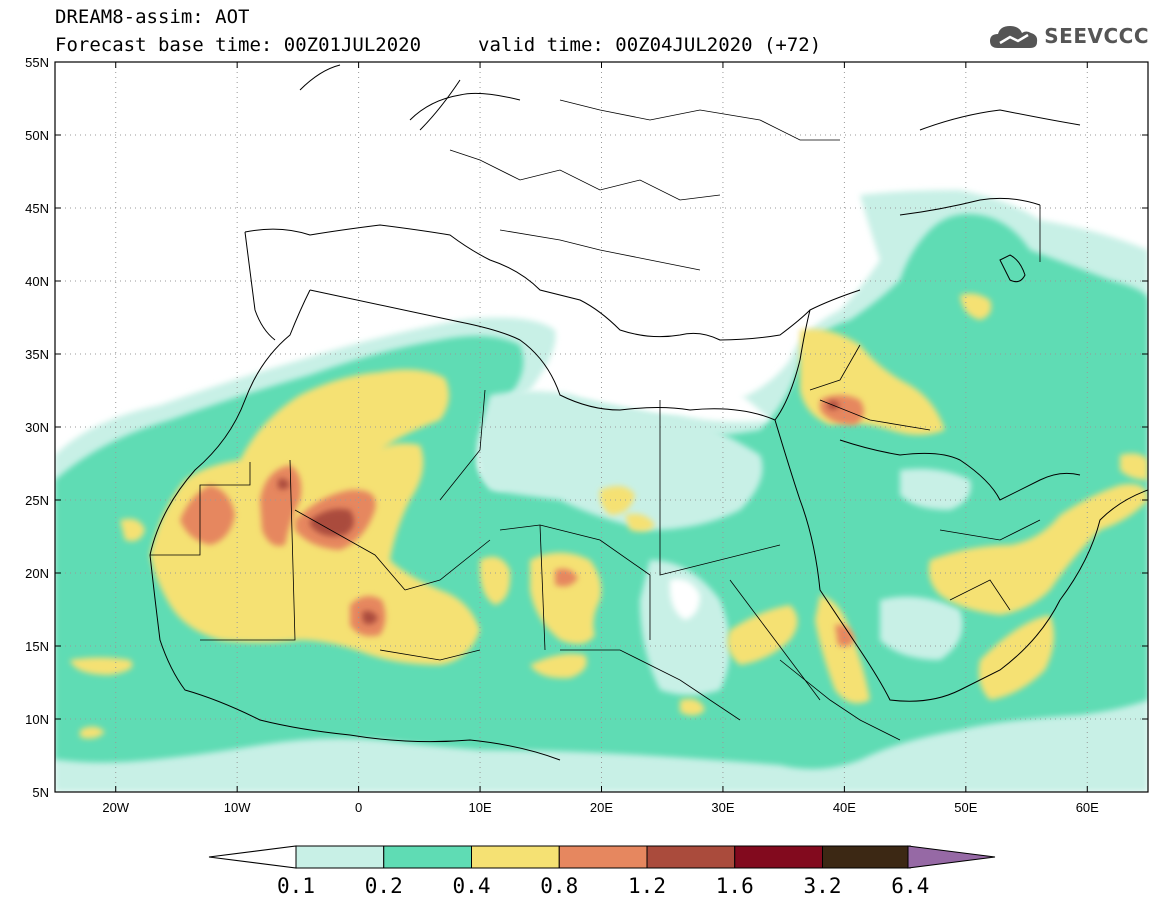 The height and width of the screenshot is (905, 1165). I want to click on lat-tick-label: 35N, so click(37, 354).